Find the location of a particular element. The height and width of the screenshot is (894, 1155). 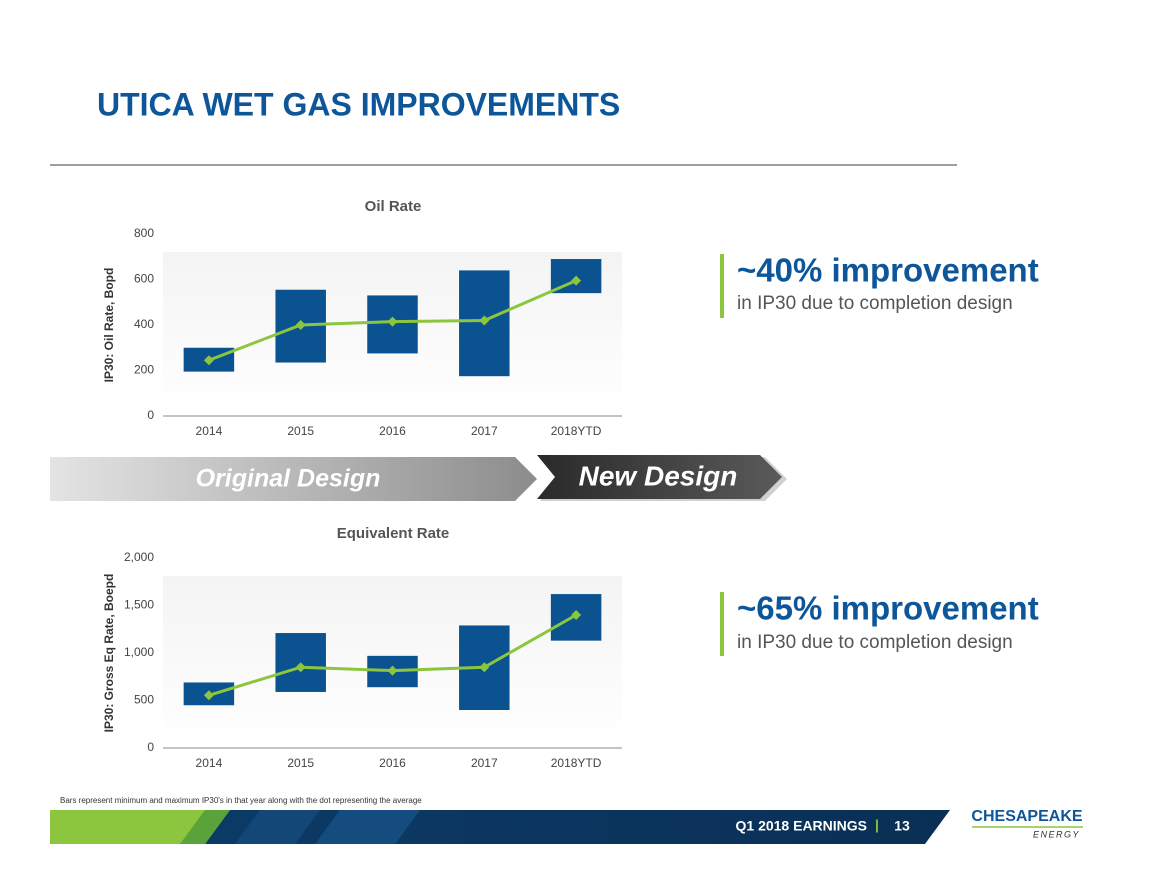

y-tick-label: 800 is located at coordinates (144, 233).